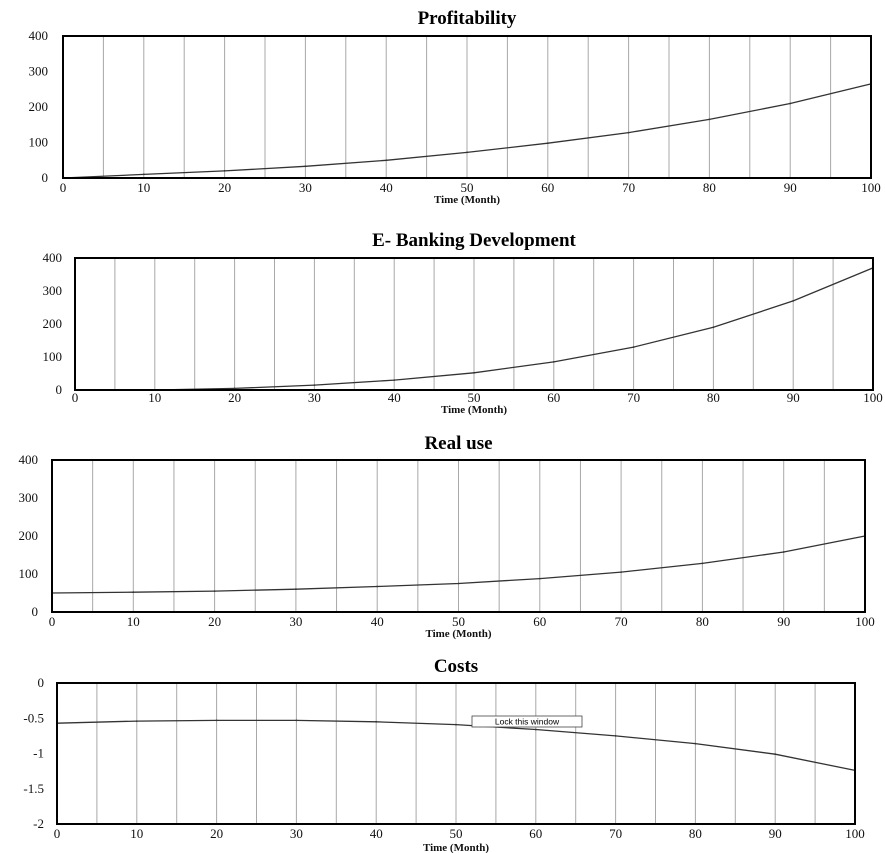 The height and width of the screenshot is (853, 885). What do you see at coordinates (33, 717) in the screenshot?
I see `y-tick-label: -0.5` at bounding box center [33, 717].